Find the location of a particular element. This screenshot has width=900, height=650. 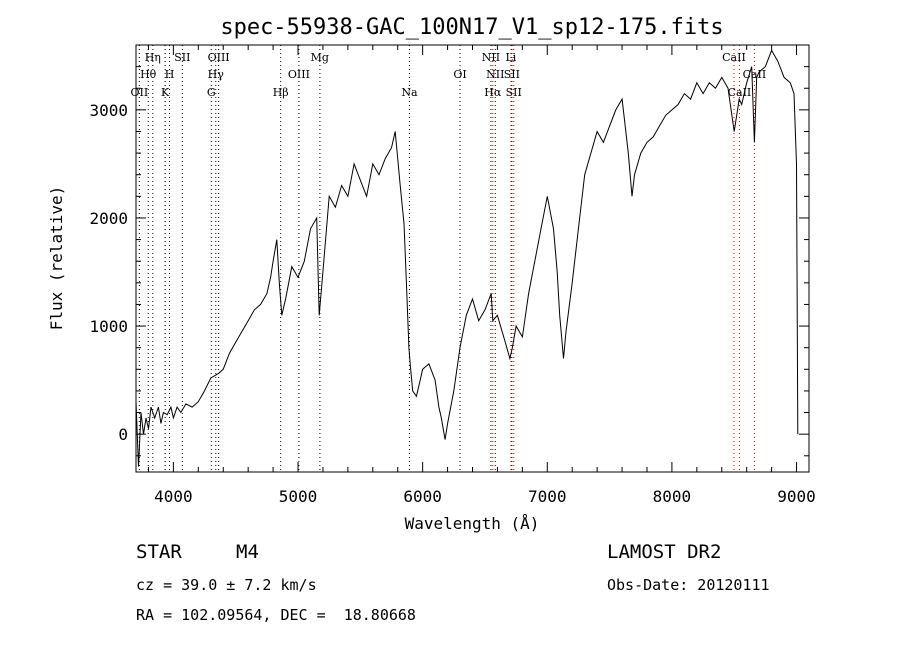

x-tick-label: 5000 is located at coordinates (298, 496).